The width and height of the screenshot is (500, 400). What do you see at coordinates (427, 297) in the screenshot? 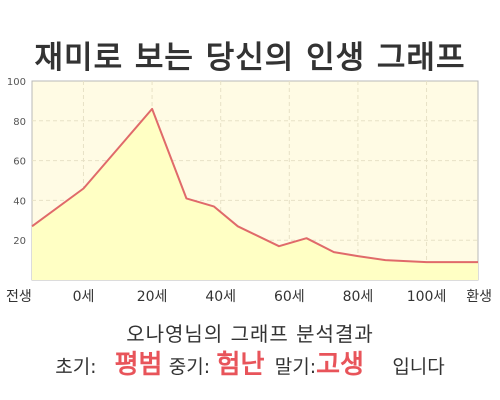
I see `x-tick-label: 100세` at bounding box center [427, 297].